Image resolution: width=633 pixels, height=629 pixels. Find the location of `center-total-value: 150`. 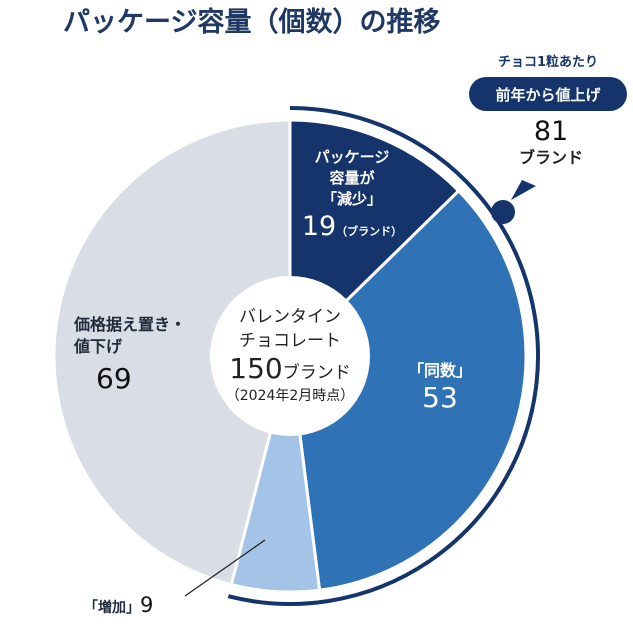

center-total-value: 150 is located at coordinates (255, 368).